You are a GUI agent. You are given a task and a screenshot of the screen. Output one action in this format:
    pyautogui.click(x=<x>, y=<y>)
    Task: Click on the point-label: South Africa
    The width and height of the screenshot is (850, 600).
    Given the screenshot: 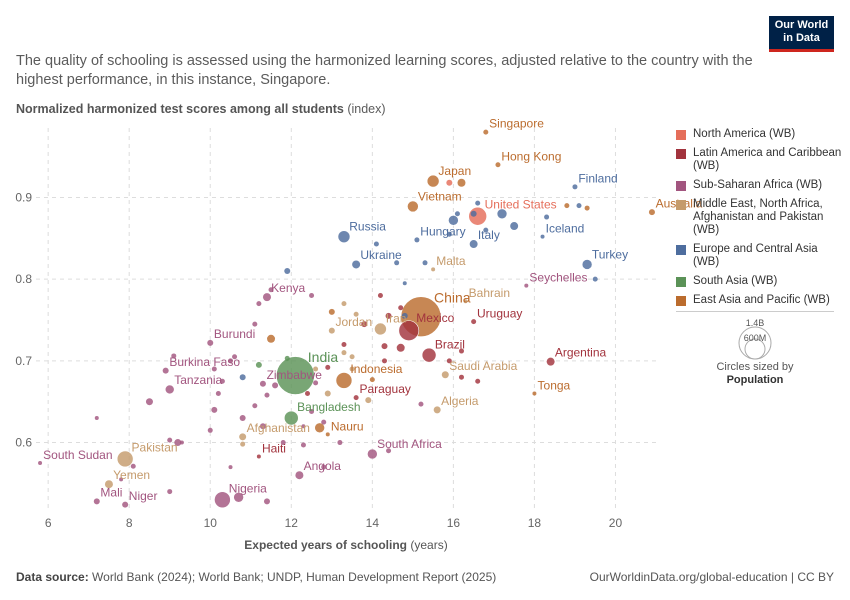 What is the action you would take?
    pyautogui.click(x=409, y=444)
    